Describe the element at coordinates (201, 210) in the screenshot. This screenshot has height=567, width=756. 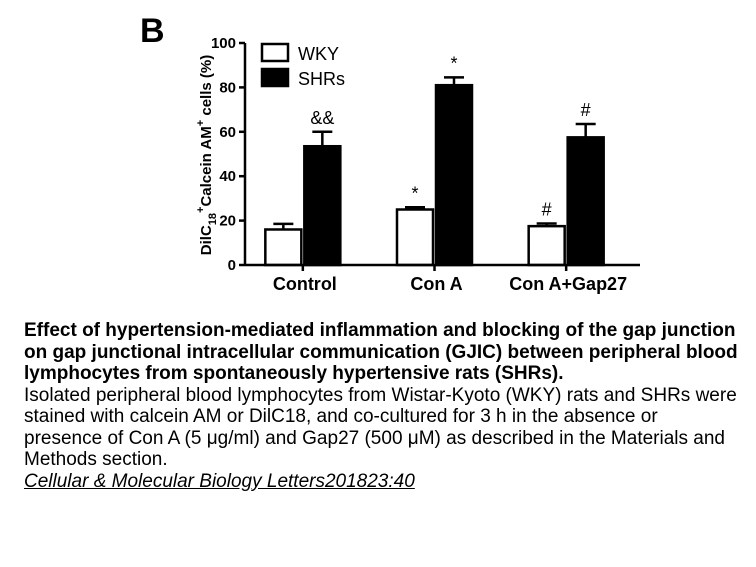
I see `y-axis-label-superscript-1: +` at that location.